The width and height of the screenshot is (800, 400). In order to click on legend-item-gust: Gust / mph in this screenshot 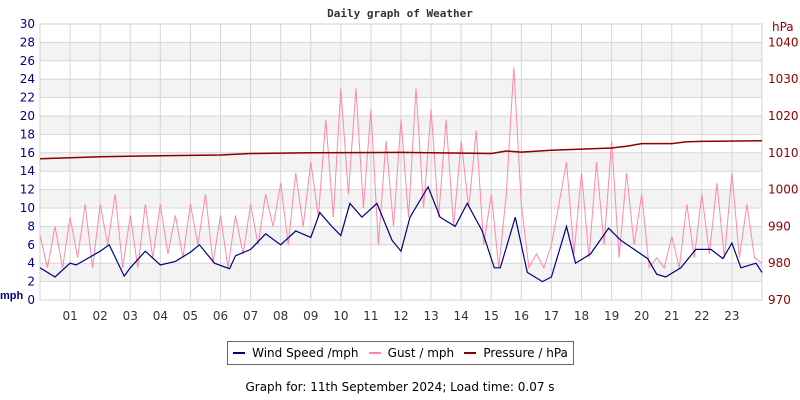, I will do `click(411, 353)`.